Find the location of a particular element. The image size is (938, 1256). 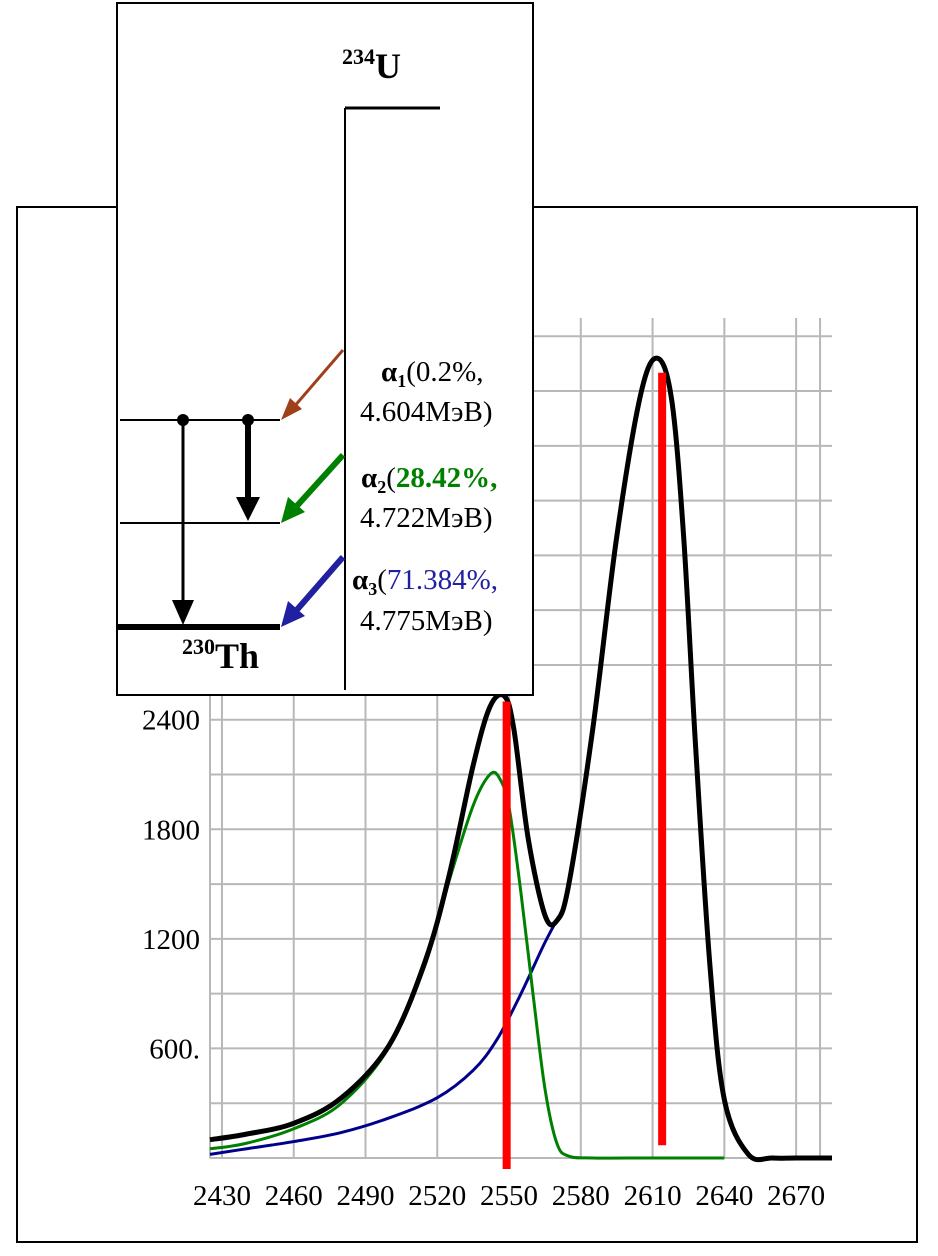

alpha-1-percent: 0.2%, is located at coordinates (450, 372).